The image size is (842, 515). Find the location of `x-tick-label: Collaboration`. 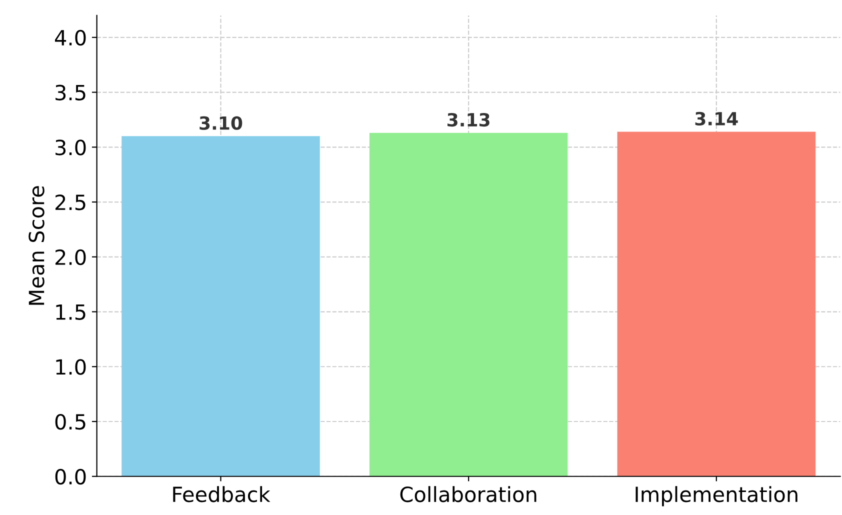

x-tick-label: Collaboration is located at coordinates (468, 494).